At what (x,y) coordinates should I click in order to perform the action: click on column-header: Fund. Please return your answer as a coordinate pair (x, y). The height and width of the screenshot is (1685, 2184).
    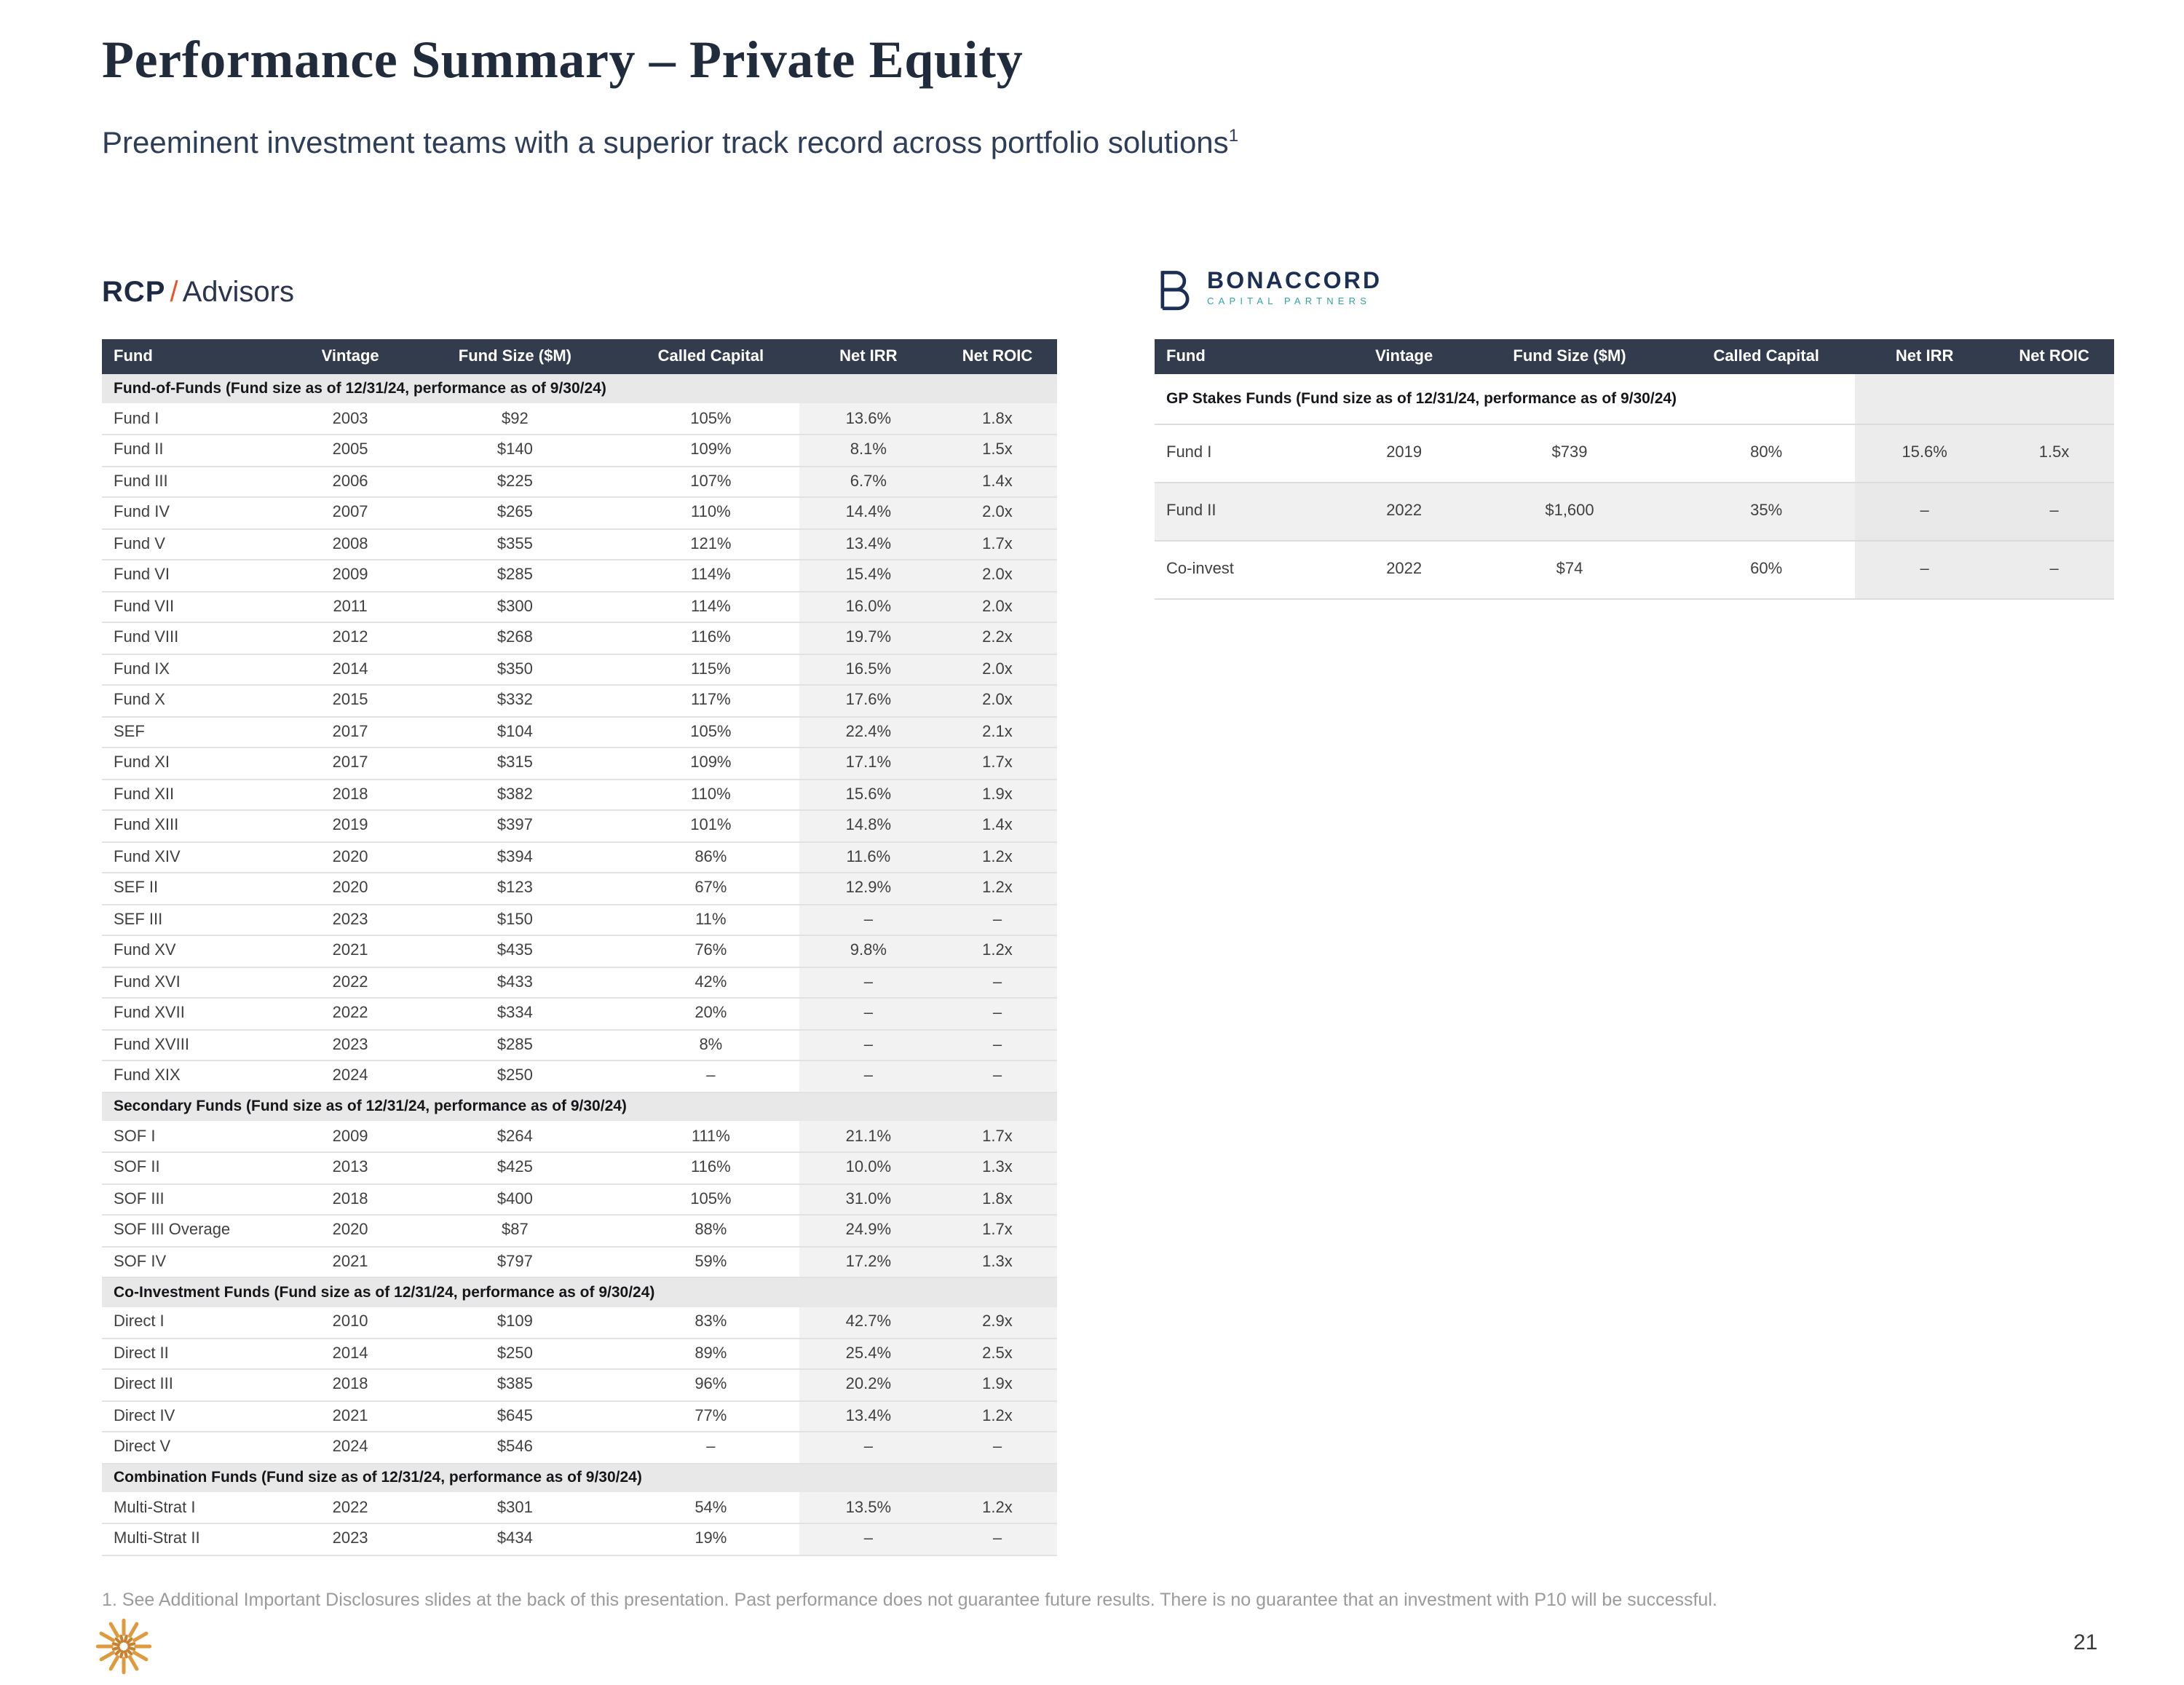
    Looking at the image, I should click on (133, 356).